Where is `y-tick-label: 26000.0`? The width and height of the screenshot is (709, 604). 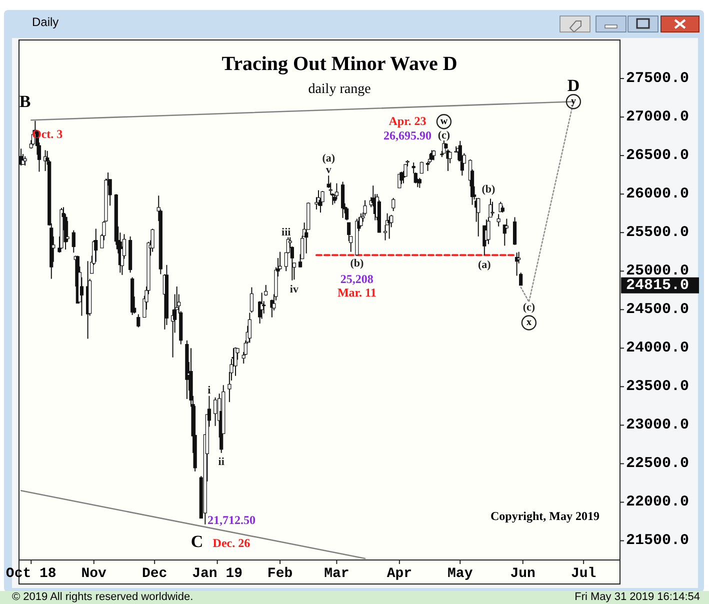
y-tick-label: 26000.0 is located at coordinates (658, 194).